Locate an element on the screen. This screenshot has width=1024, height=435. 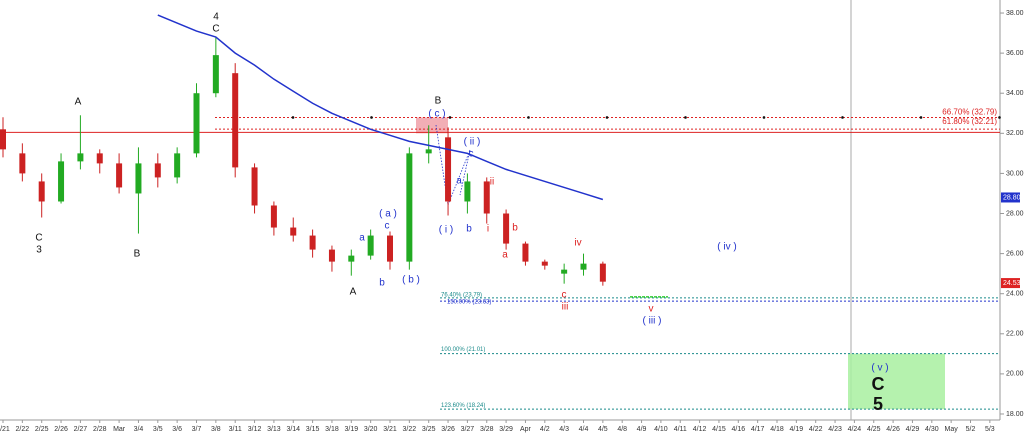
x-tick-label: May is located at coordinates (952, 429).